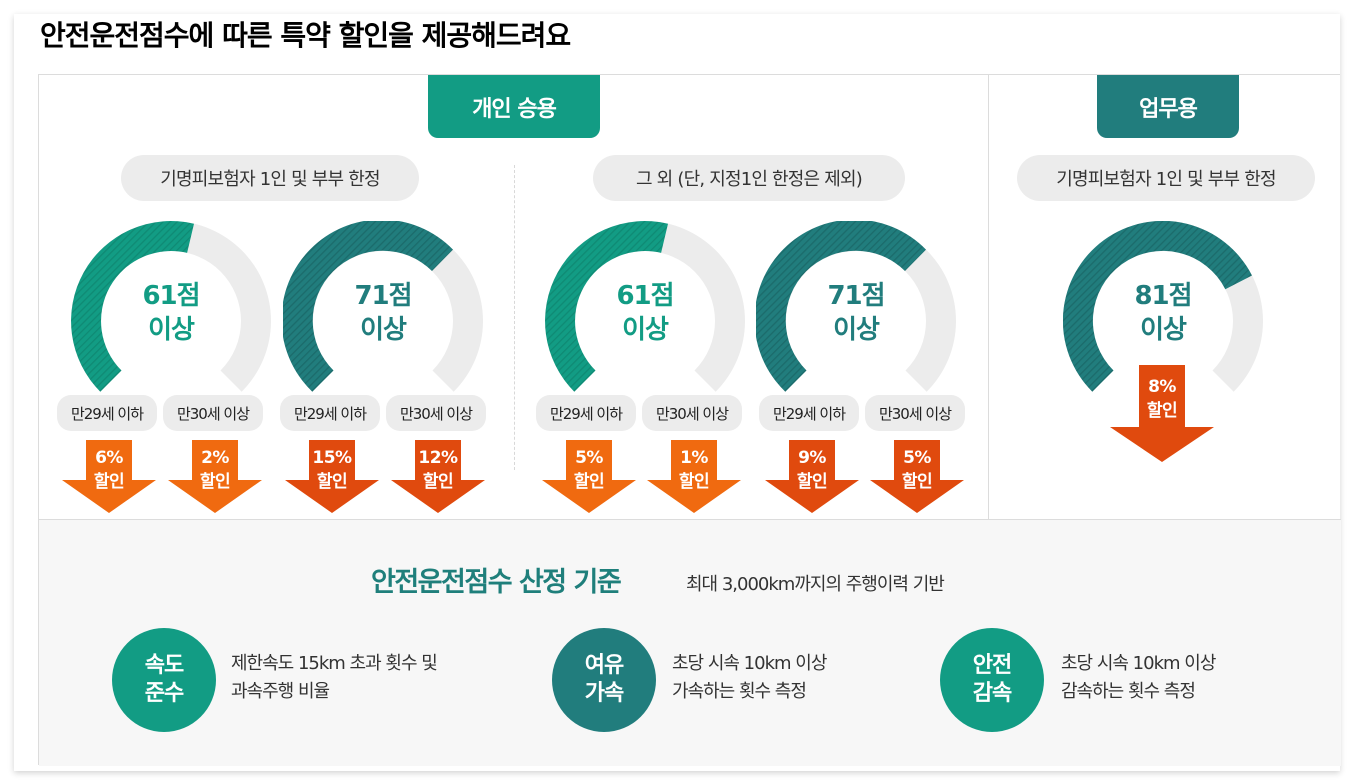 This screenshot has width=1355, height=781. I want to click on discount-arrow: 15% 할인, so click(332, 477).